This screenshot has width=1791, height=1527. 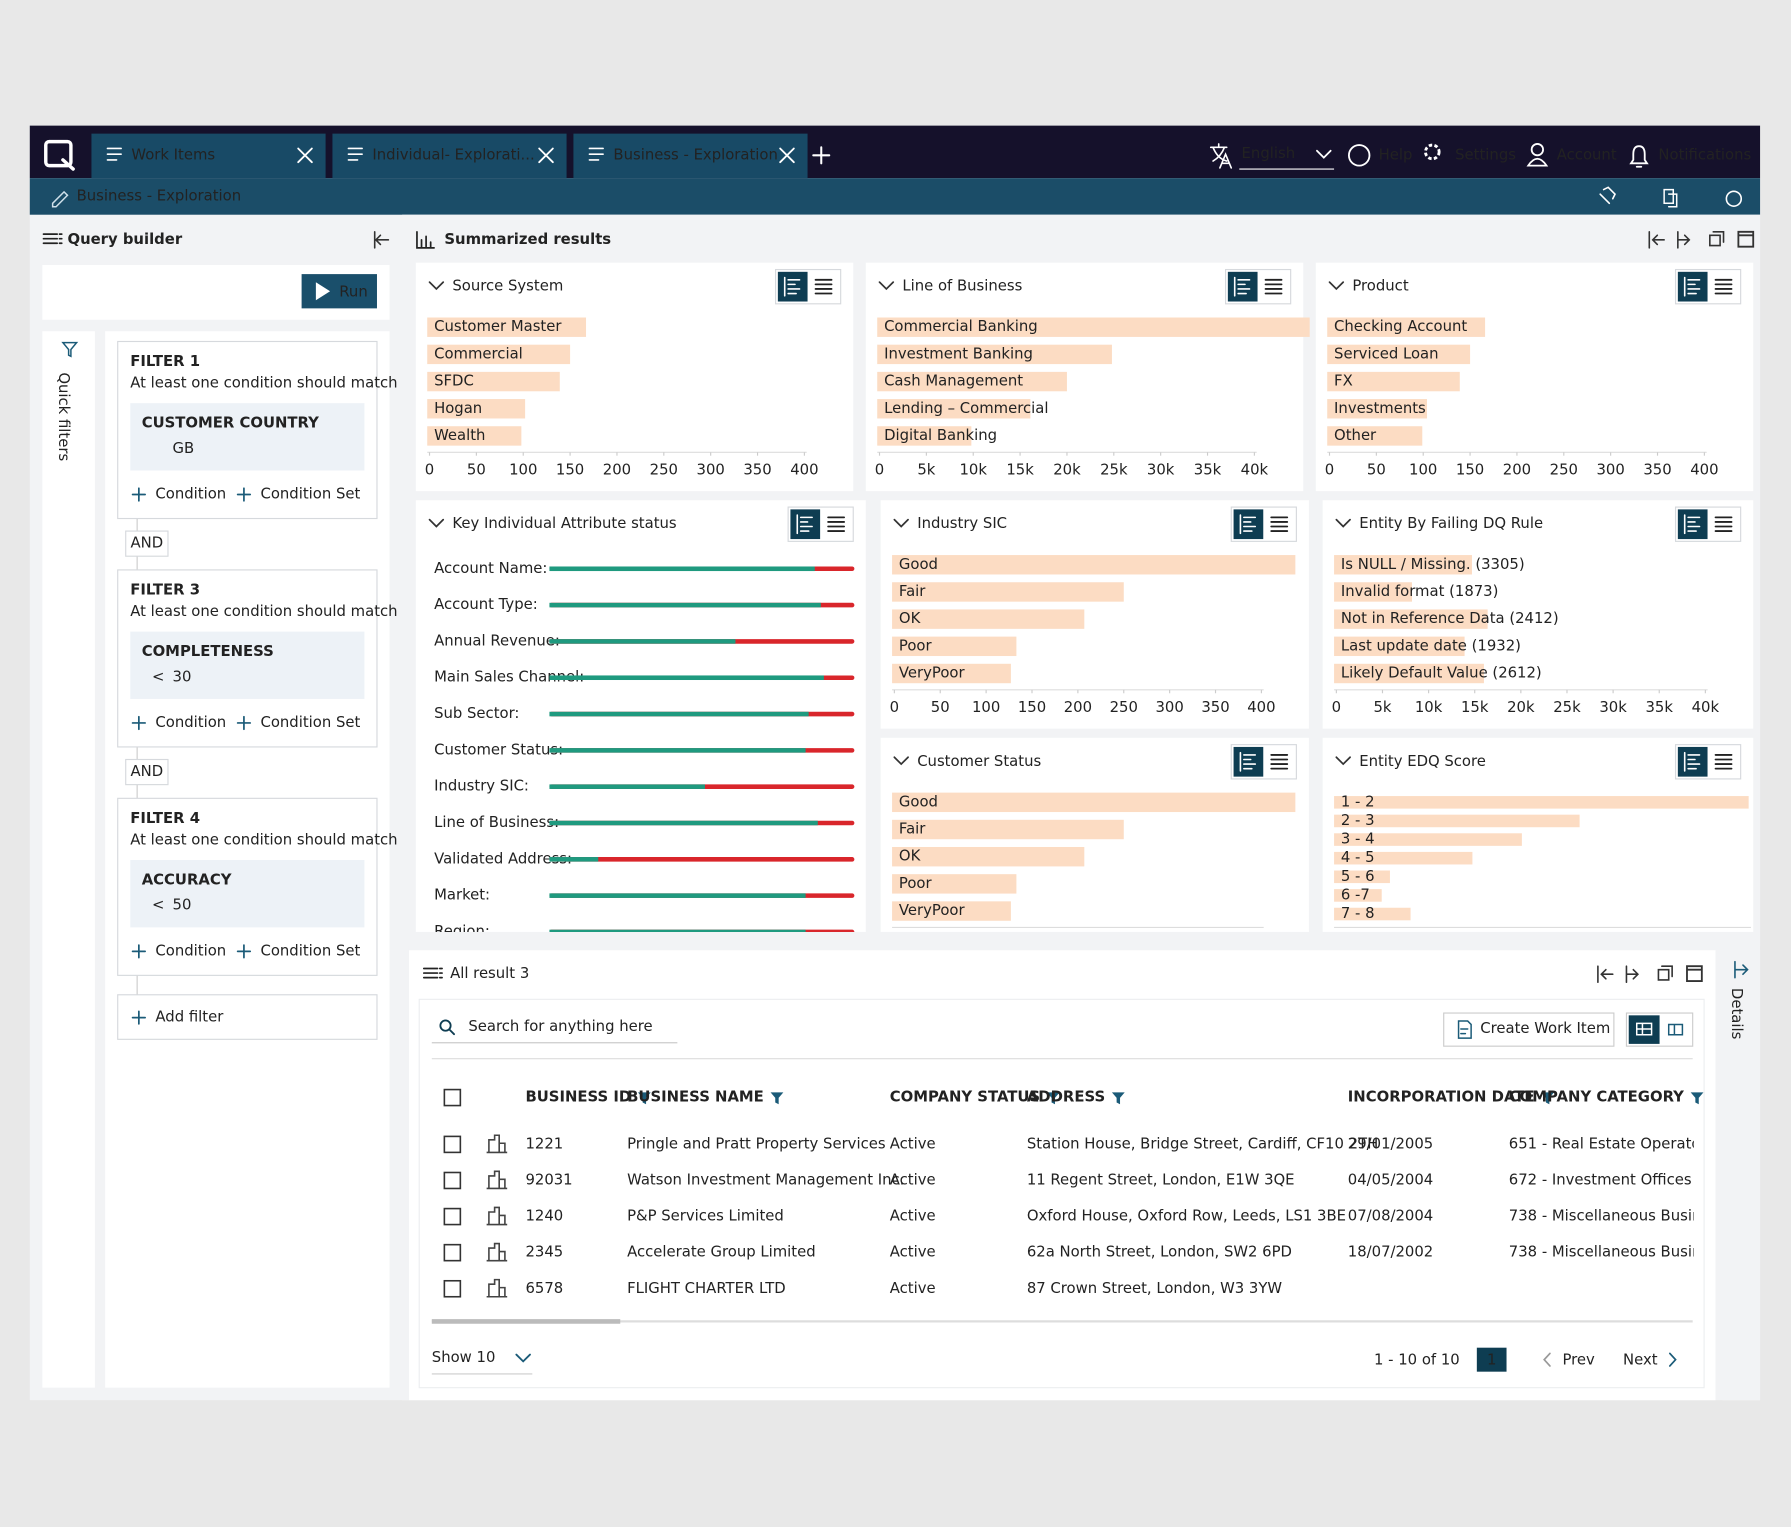 I want to click on menu-item: Notifications, so click(x=1704, y=154).